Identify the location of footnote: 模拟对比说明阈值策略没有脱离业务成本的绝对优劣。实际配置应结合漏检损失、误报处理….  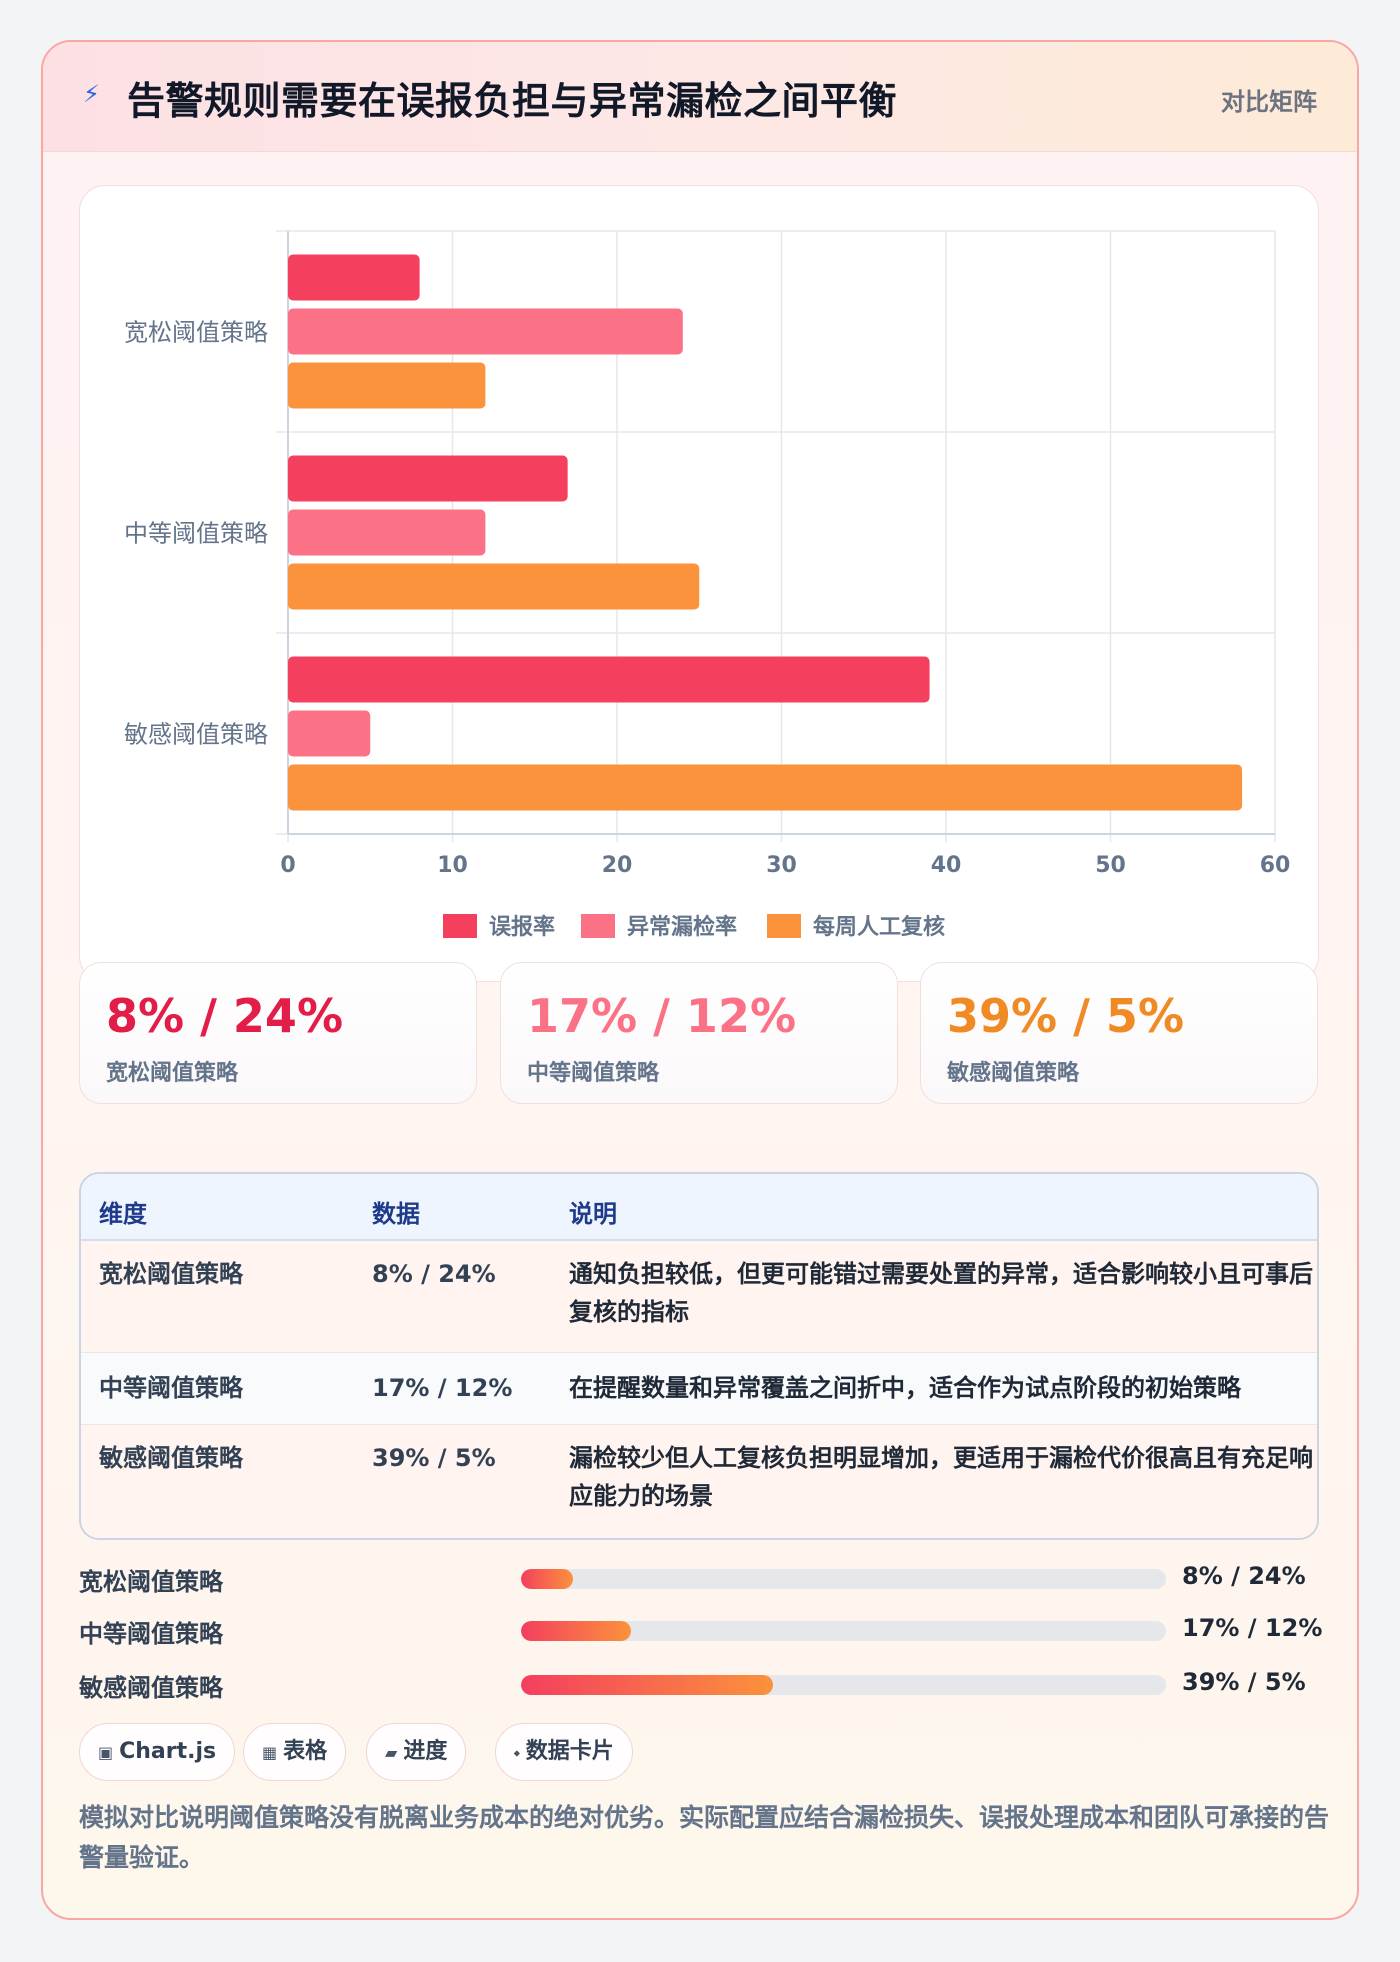
(704, 1837).